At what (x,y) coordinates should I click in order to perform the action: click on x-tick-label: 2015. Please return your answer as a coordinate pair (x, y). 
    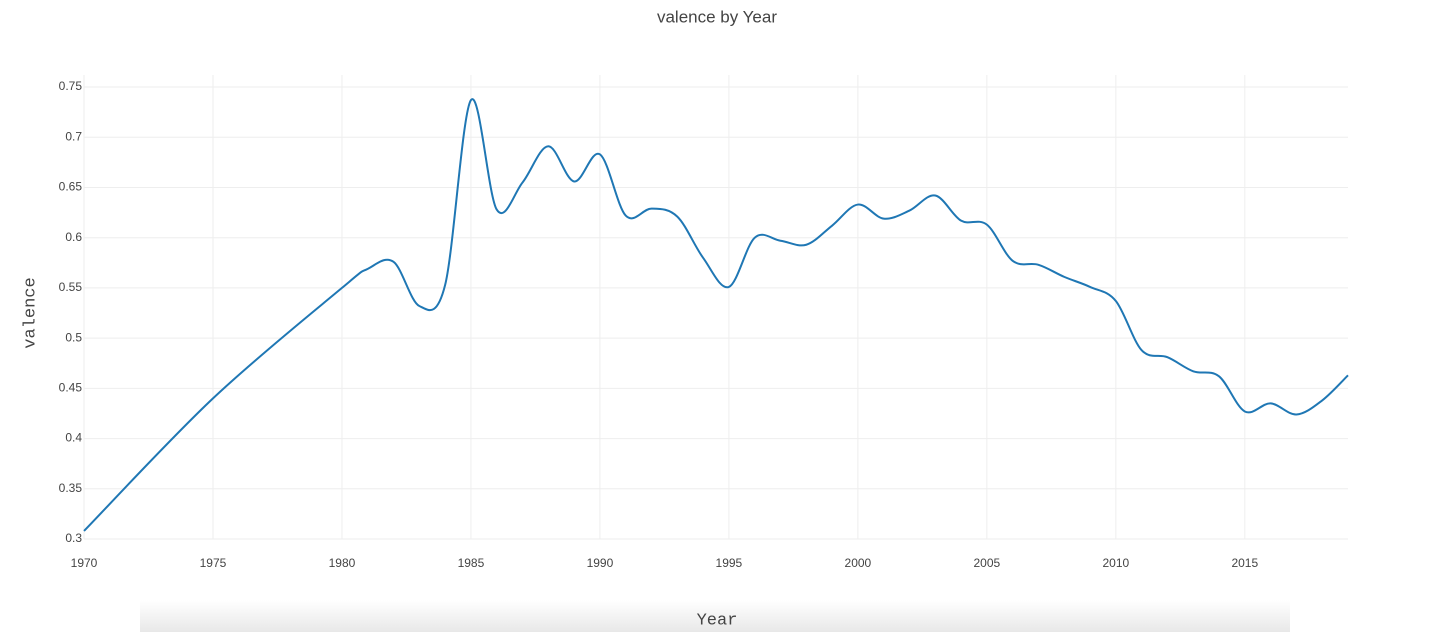
    Looking at the image, I should click on (1244, 563).